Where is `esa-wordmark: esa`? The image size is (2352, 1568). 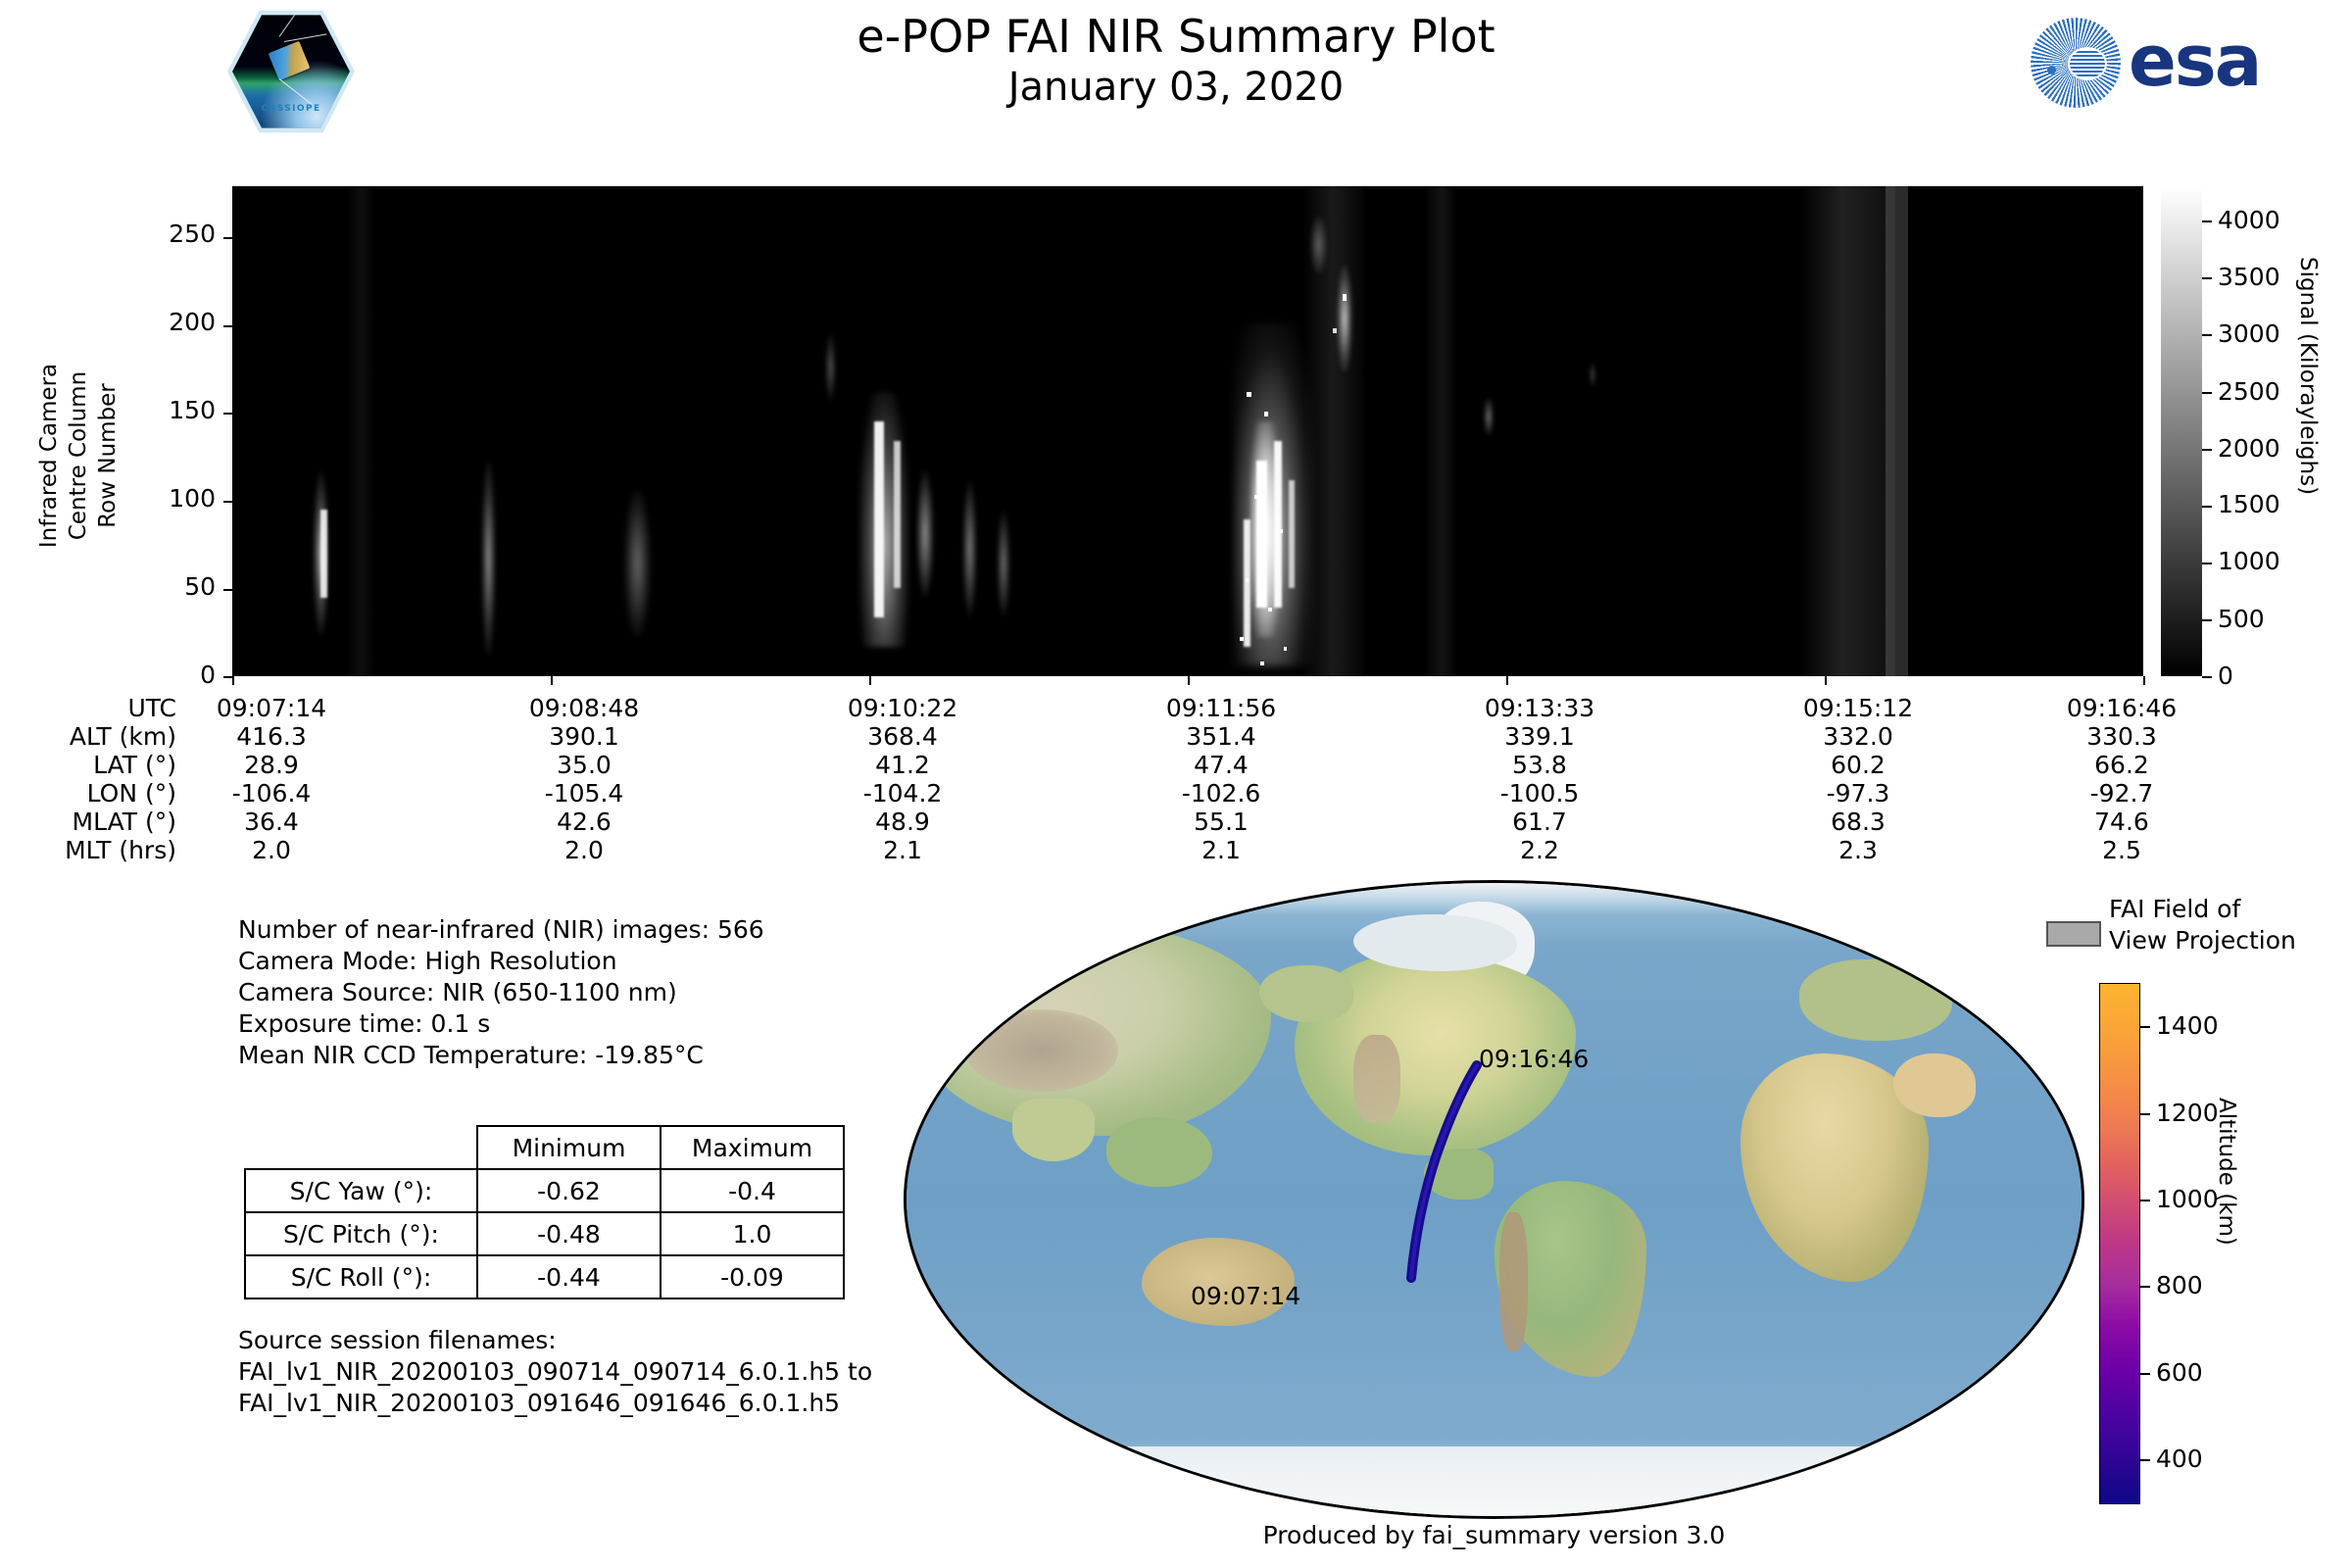 esa-wordmark: esa is located at coordinates (2195, 61).